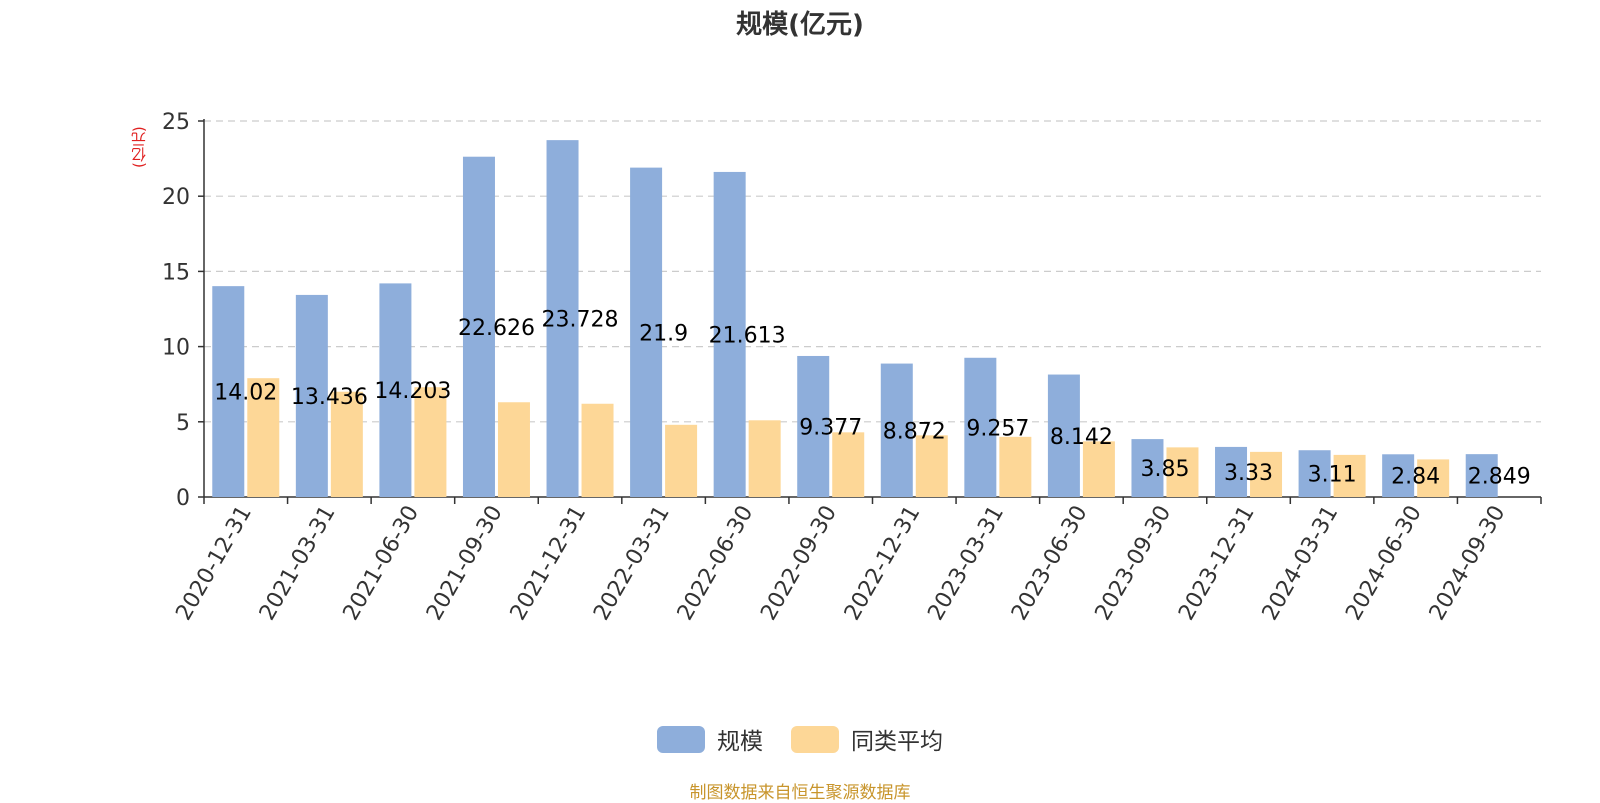 This screenshot has width=1600, height=803. What do you see at coordinates (632, 563) in the screenshot?
I see `x-tick-label: 2022-03-31` at bounding box center [632, 563].